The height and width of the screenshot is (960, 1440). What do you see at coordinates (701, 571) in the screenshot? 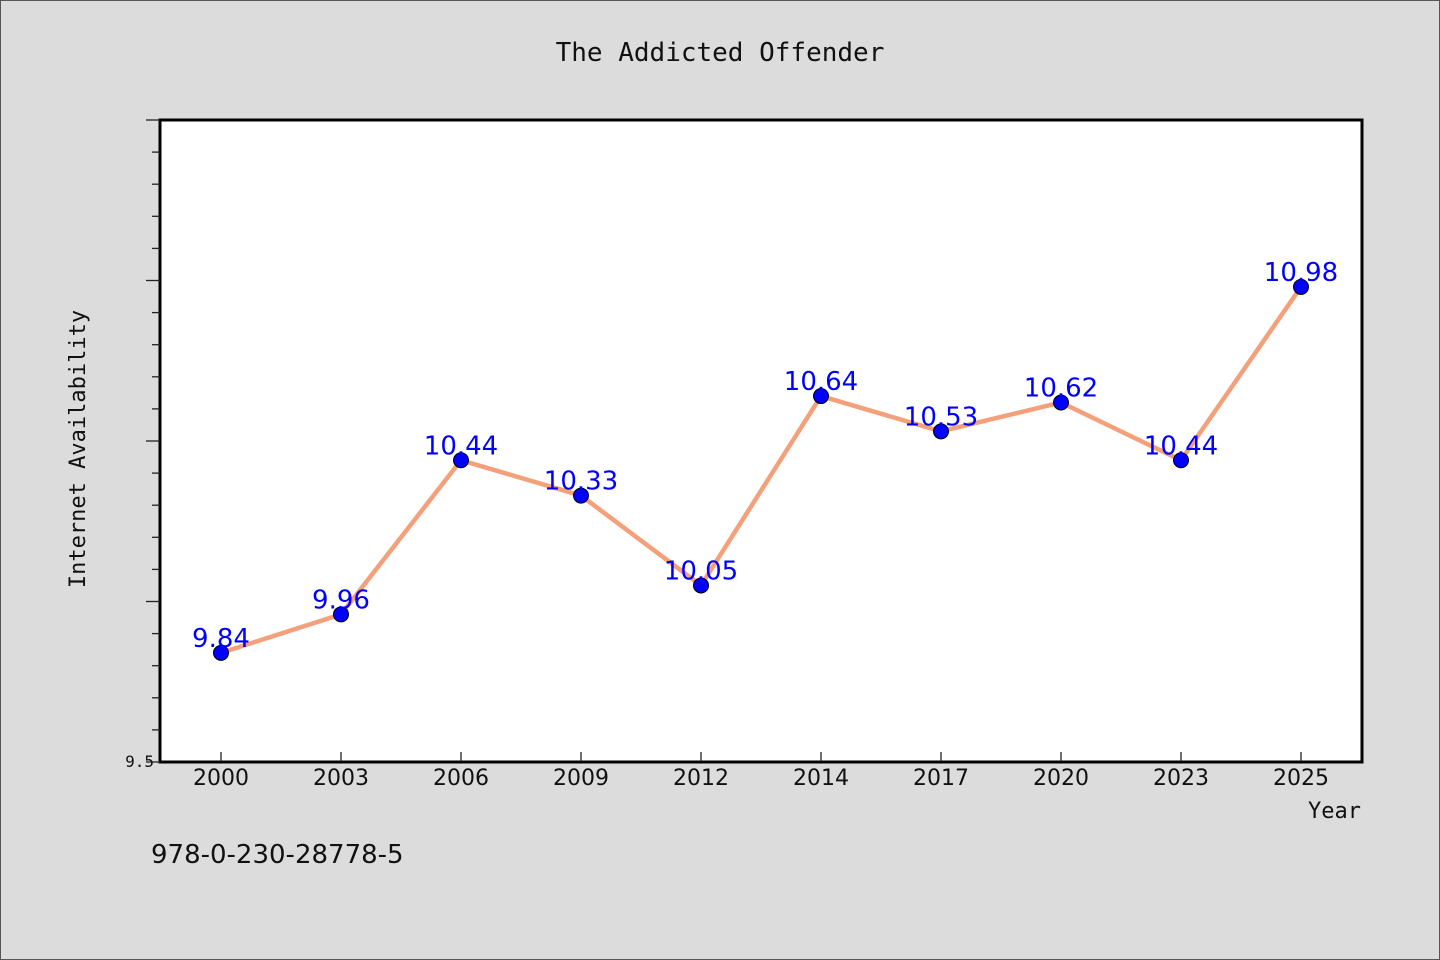
I see `data-label: 10.05` at bounding box center [701, 571].